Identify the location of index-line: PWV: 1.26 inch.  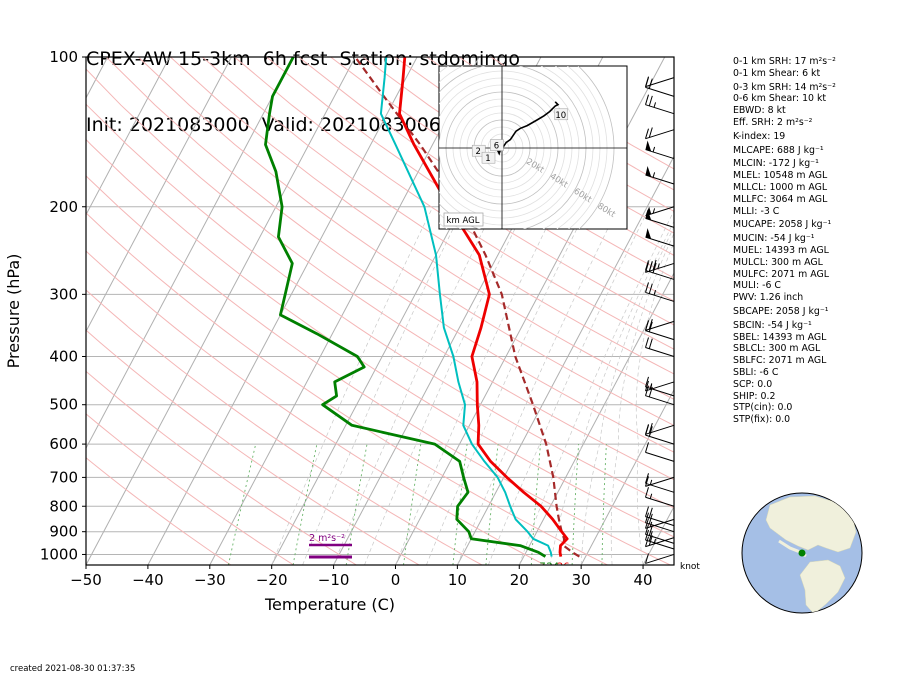
(768, 298).